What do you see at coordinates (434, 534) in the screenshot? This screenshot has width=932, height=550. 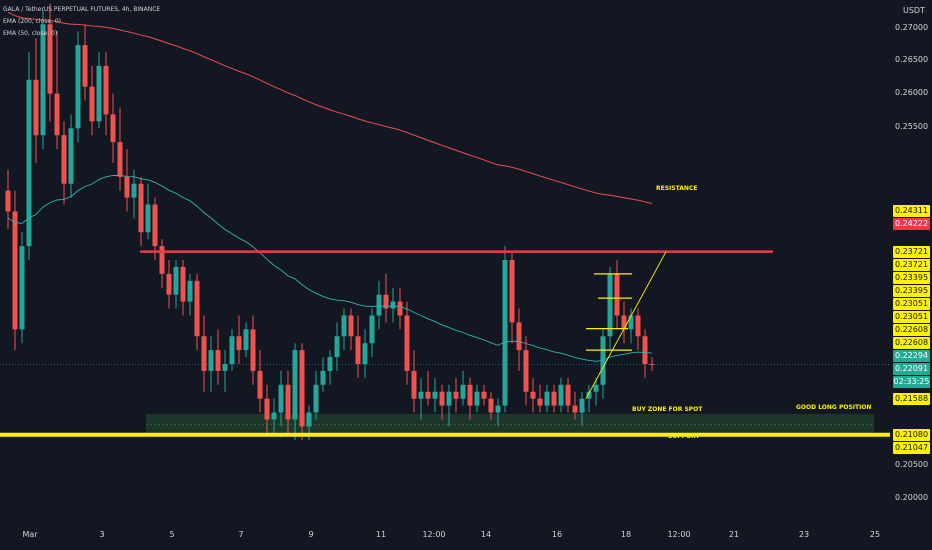 I see `time-label: 12:00` at bounding box center [434, 534].